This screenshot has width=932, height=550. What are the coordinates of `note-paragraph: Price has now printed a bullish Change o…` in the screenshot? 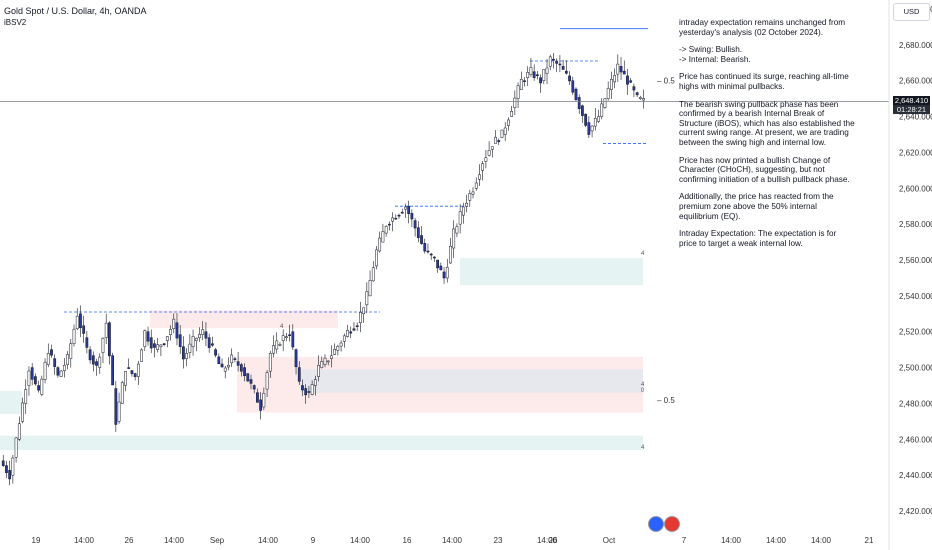 It's located at (764, 169).